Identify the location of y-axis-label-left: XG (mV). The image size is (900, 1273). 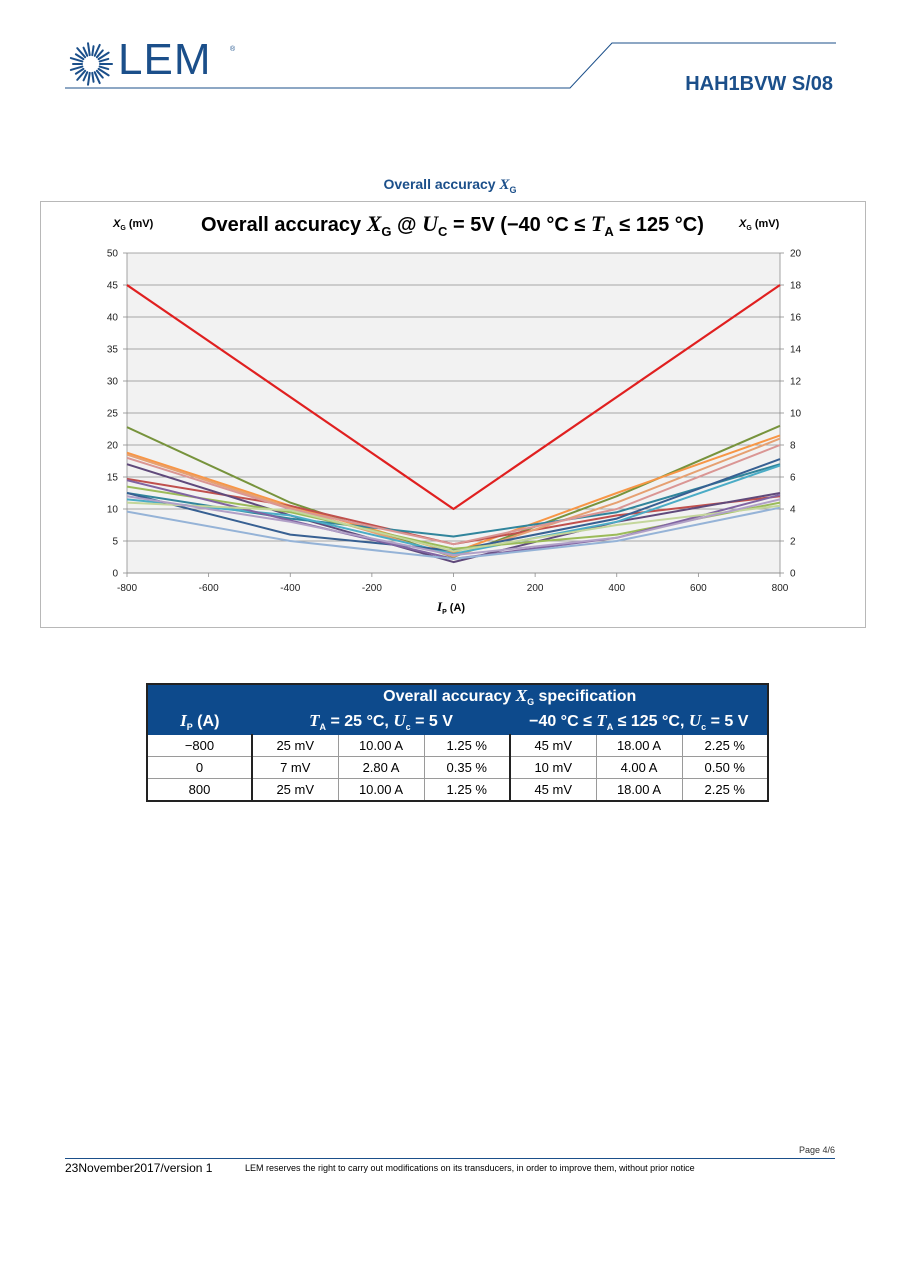
(133, 225).